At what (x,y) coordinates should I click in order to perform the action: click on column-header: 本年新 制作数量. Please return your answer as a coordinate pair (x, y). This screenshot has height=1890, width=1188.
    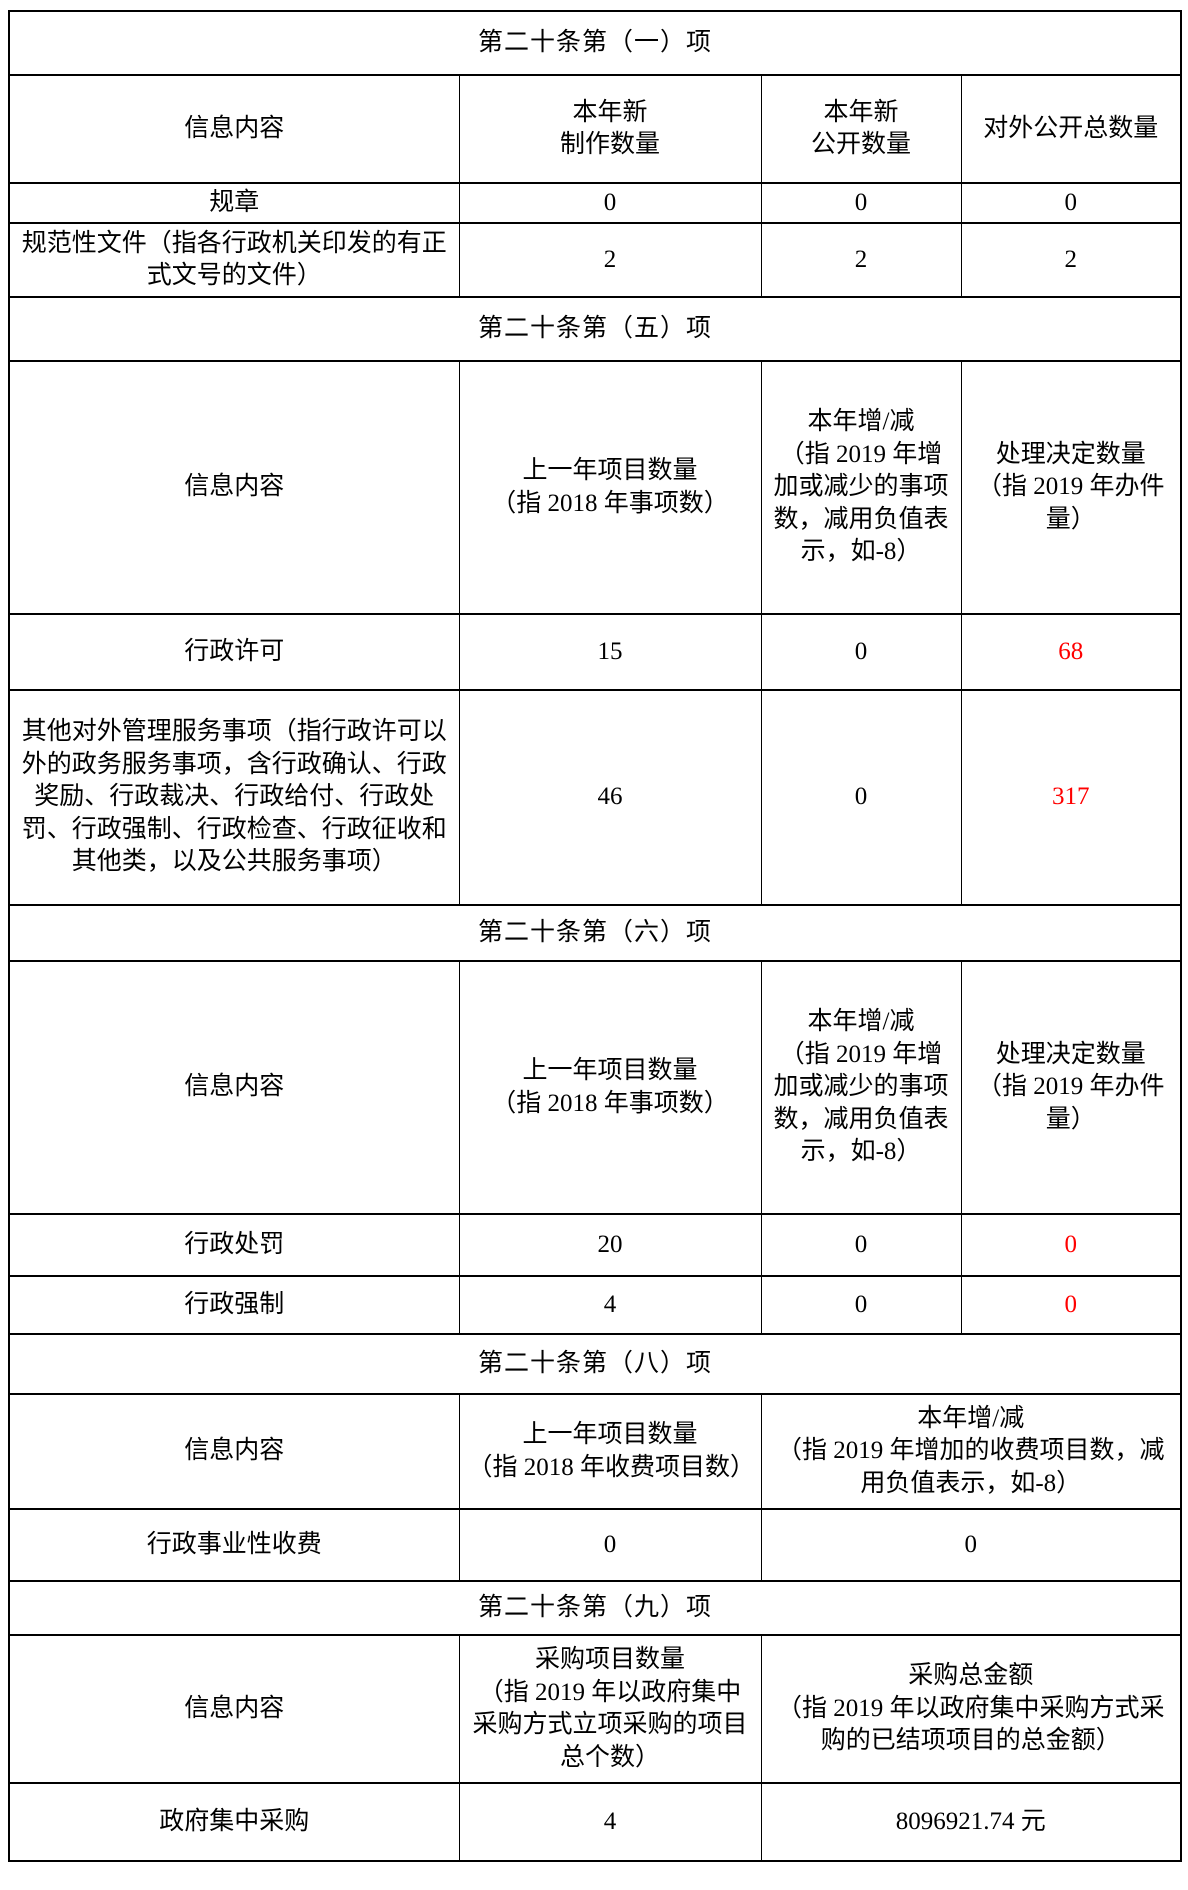
    Looking at the image, I should click on (610, 129).